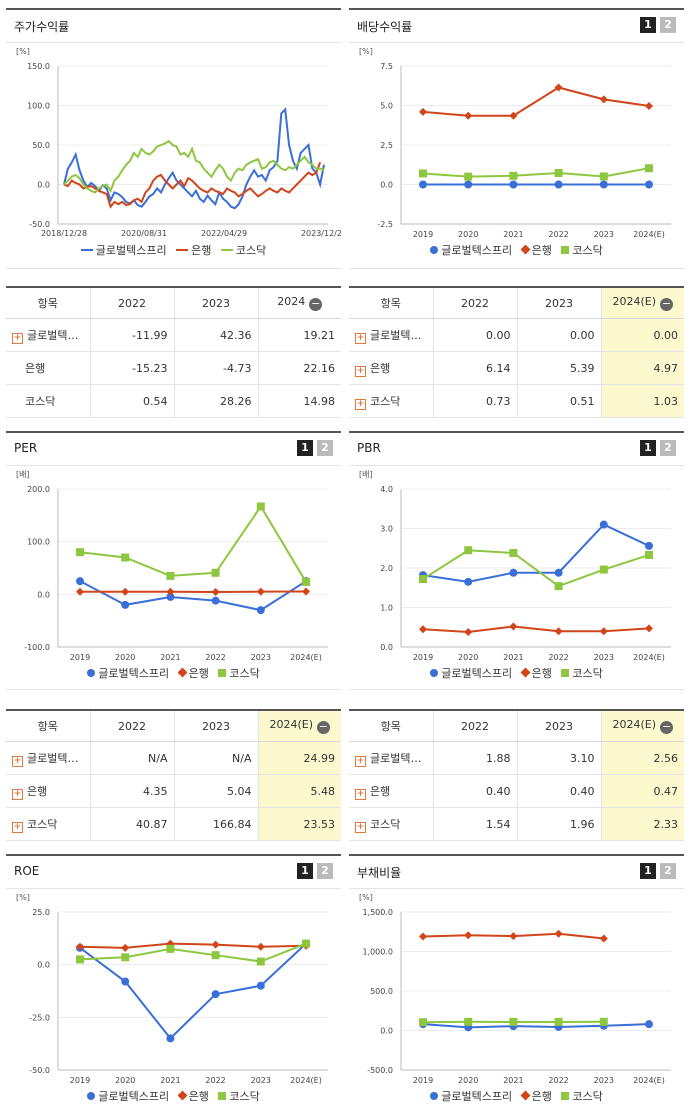  Describe the element at coordinates (216, 824) in the screenshot. I see `table-cell: 166.84` at that location.